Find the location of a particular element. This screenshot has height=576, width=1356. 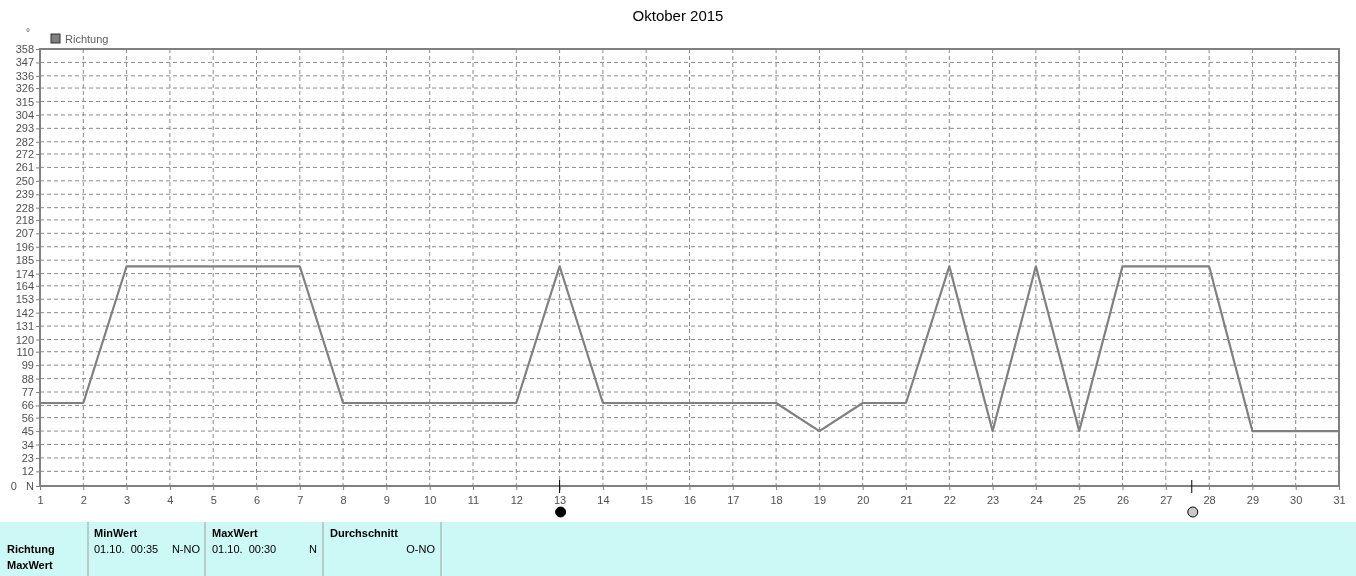

y-tick-label: 77 is located at coordinates (27, 392).